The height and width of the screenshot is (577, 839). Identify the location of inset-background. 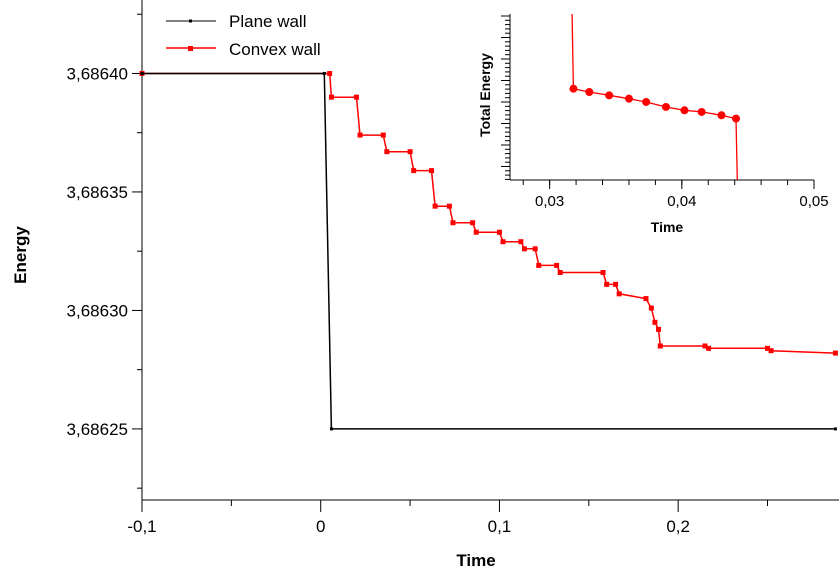
(661, 97).